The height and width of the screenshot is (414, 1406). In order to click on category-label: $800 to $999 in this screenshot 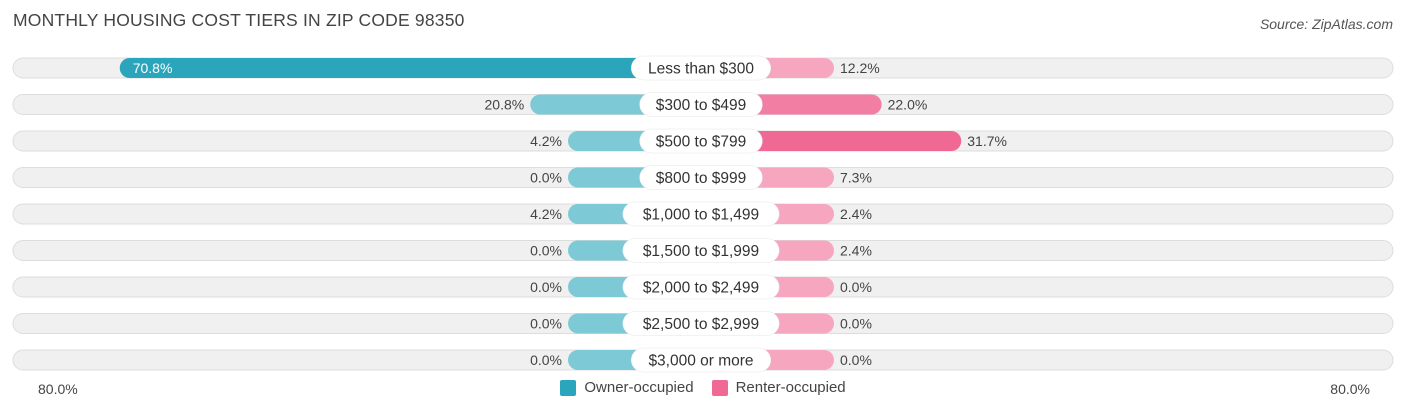, I will do `click(701, 178)`.